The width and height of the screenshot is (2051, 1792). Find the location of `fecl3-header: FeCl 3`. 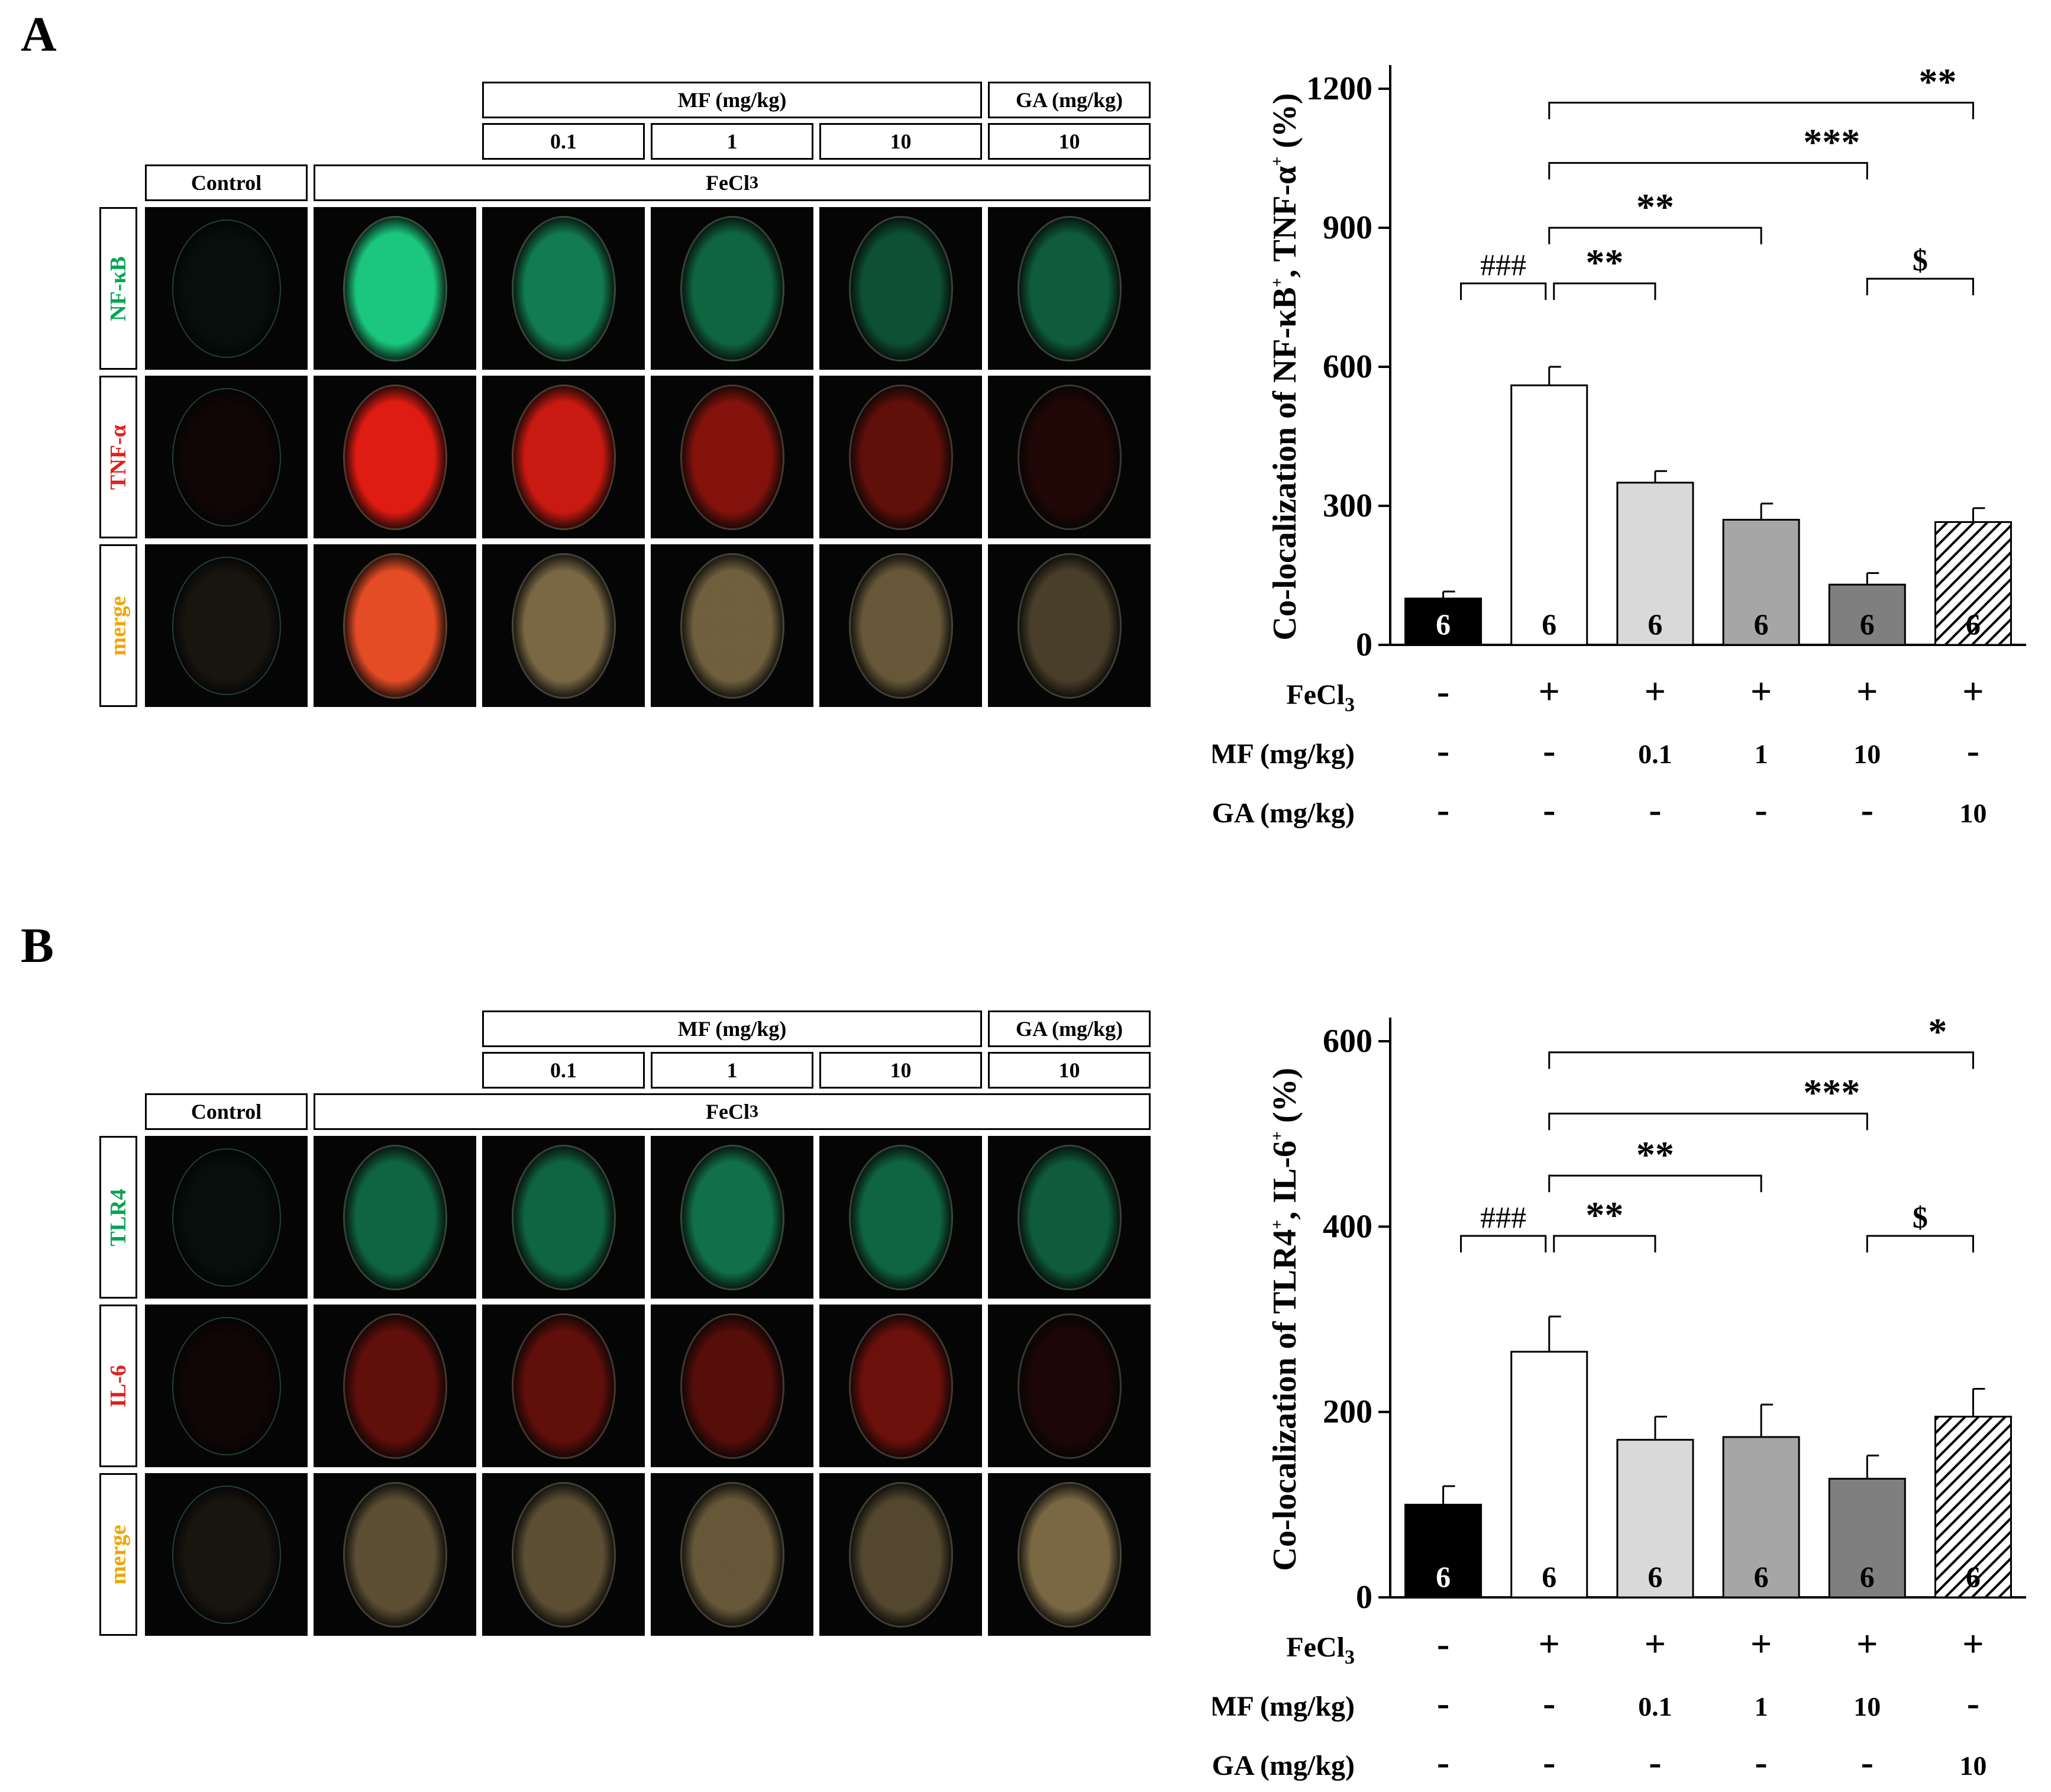

fecl3-header: FeCl 3 is located at coordinates (733, 1111).